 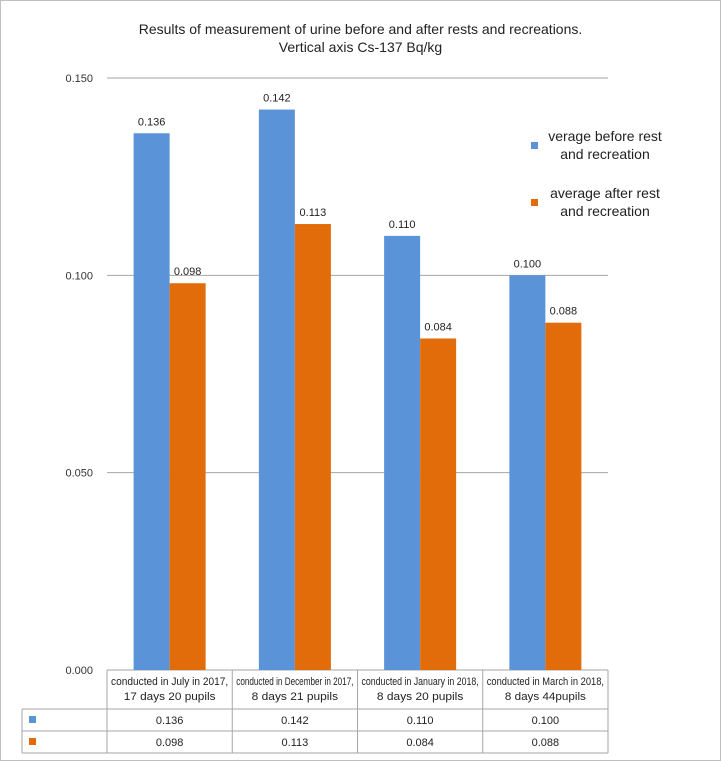 What do you see at coordinates (605, 193) in the screenshot?
I see `legend-label: average after rest` at bounding box center [605, 193].